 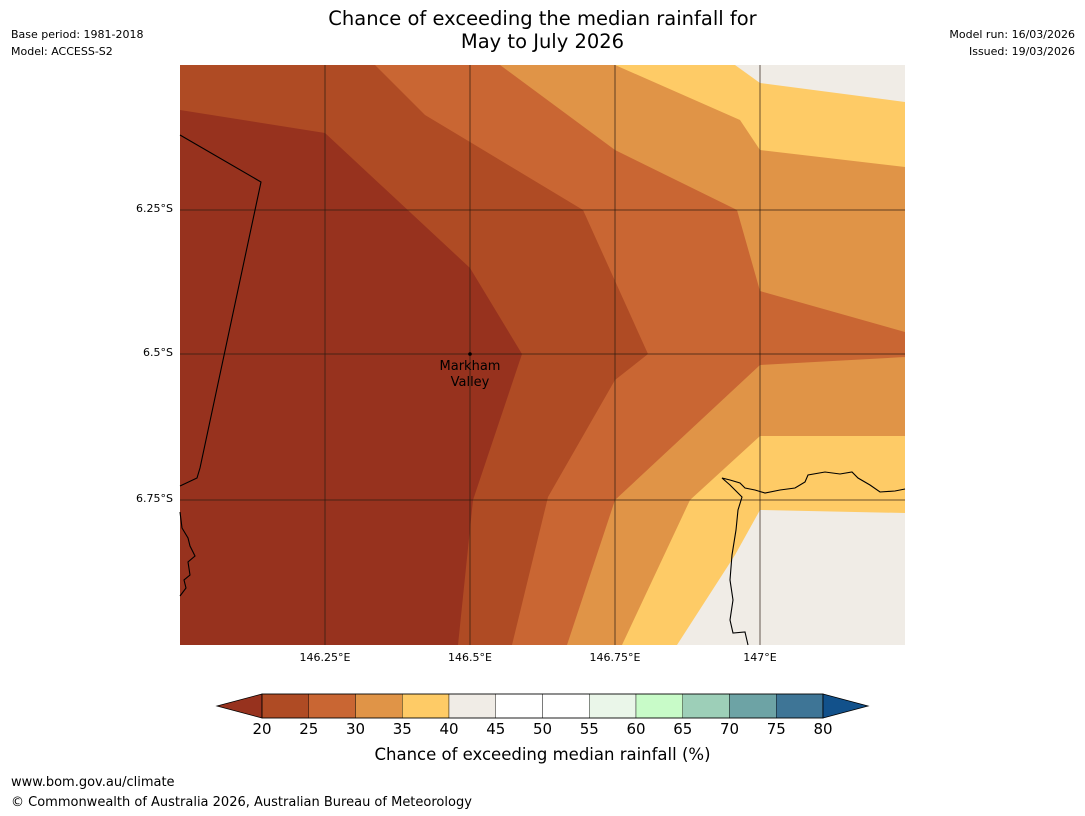 I want to click on lon-label-147e: 147°E, so click(x=760, y=657).